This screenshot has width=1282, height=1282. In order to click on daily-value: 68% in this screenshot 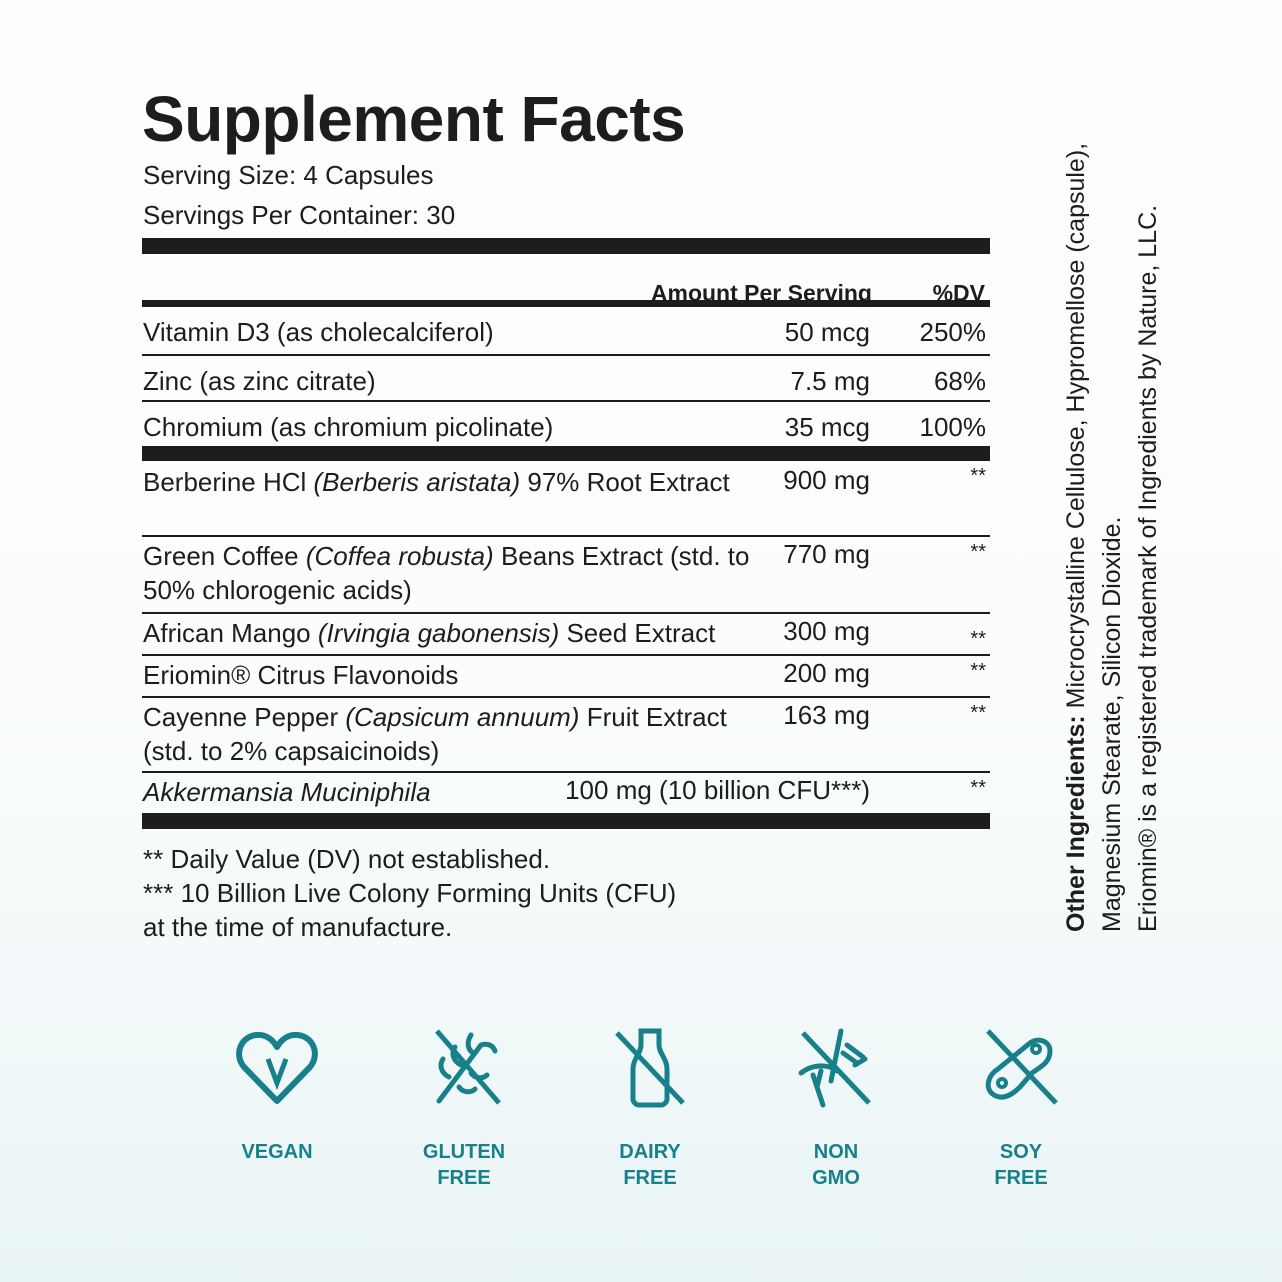, I will do `click(959, 381)`.